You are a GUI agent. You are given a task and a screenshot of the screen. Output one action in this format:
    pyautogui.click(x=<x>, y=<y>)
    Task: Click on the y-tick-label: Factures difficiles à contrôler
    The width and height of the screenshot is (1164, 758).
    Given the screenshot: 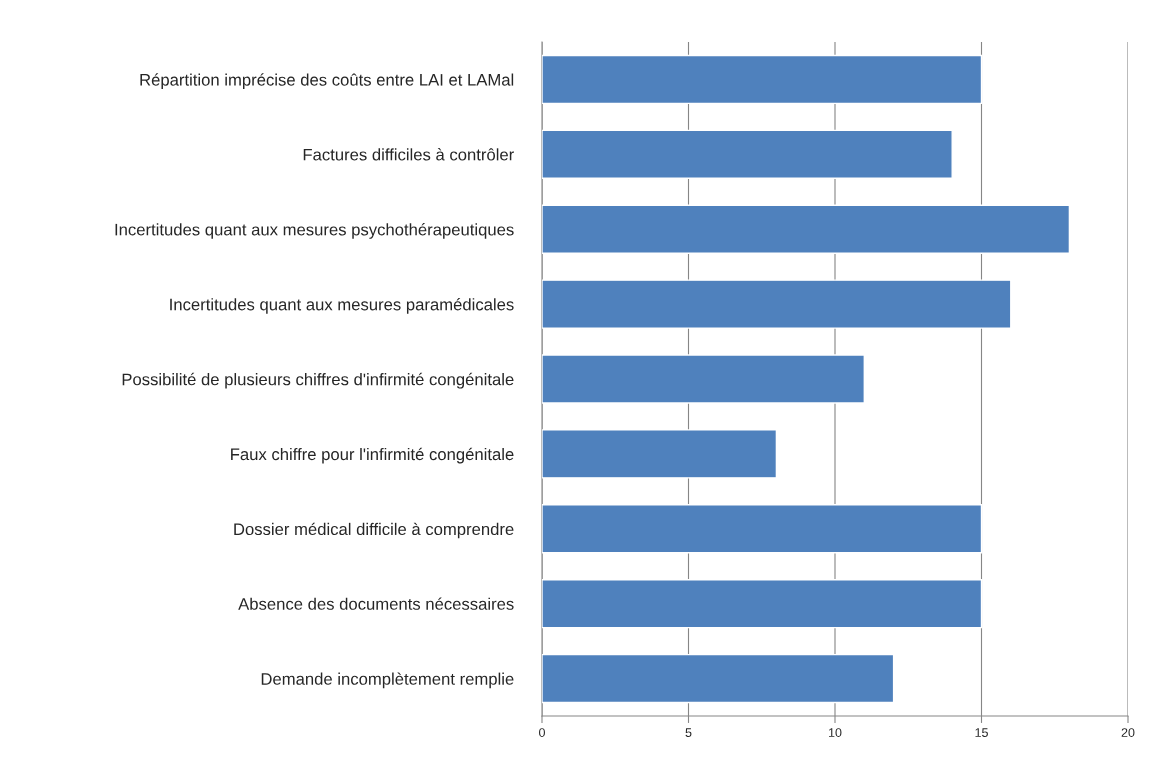 What is the action you would take?
    pyautogui.click(x=408, y=154)
    